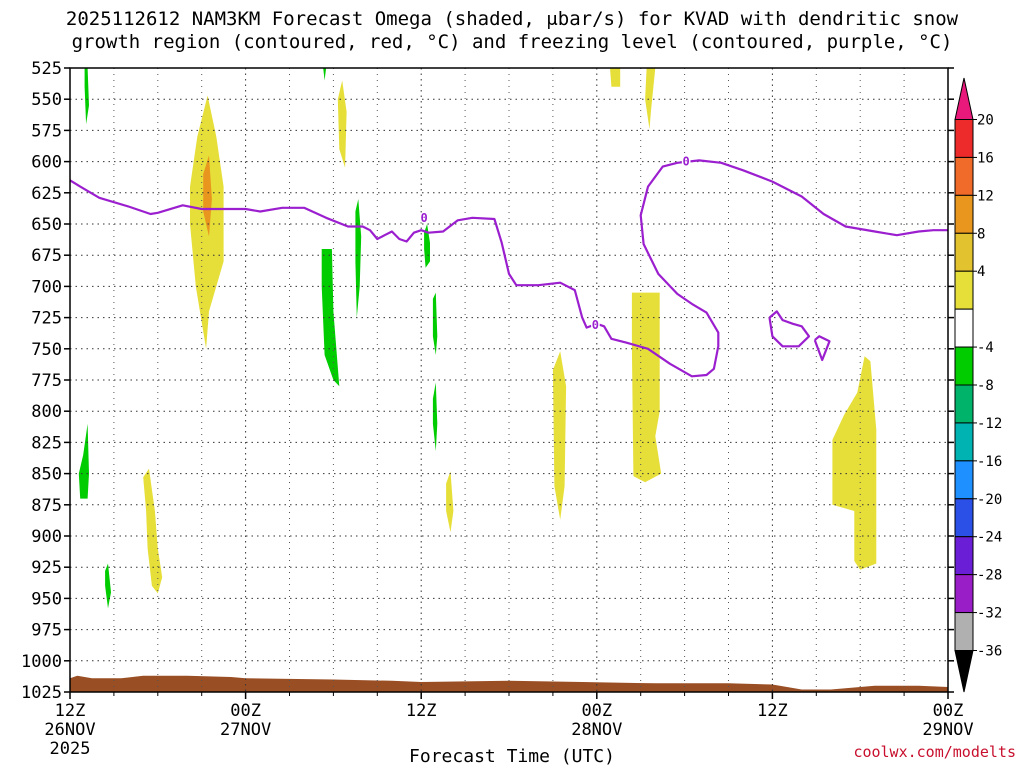 Image resolution: width=1024 pixels, height=768 pixels. Describe the element at coordinates (509, 683) in the screenshot. I see `terrain-area` at that location.